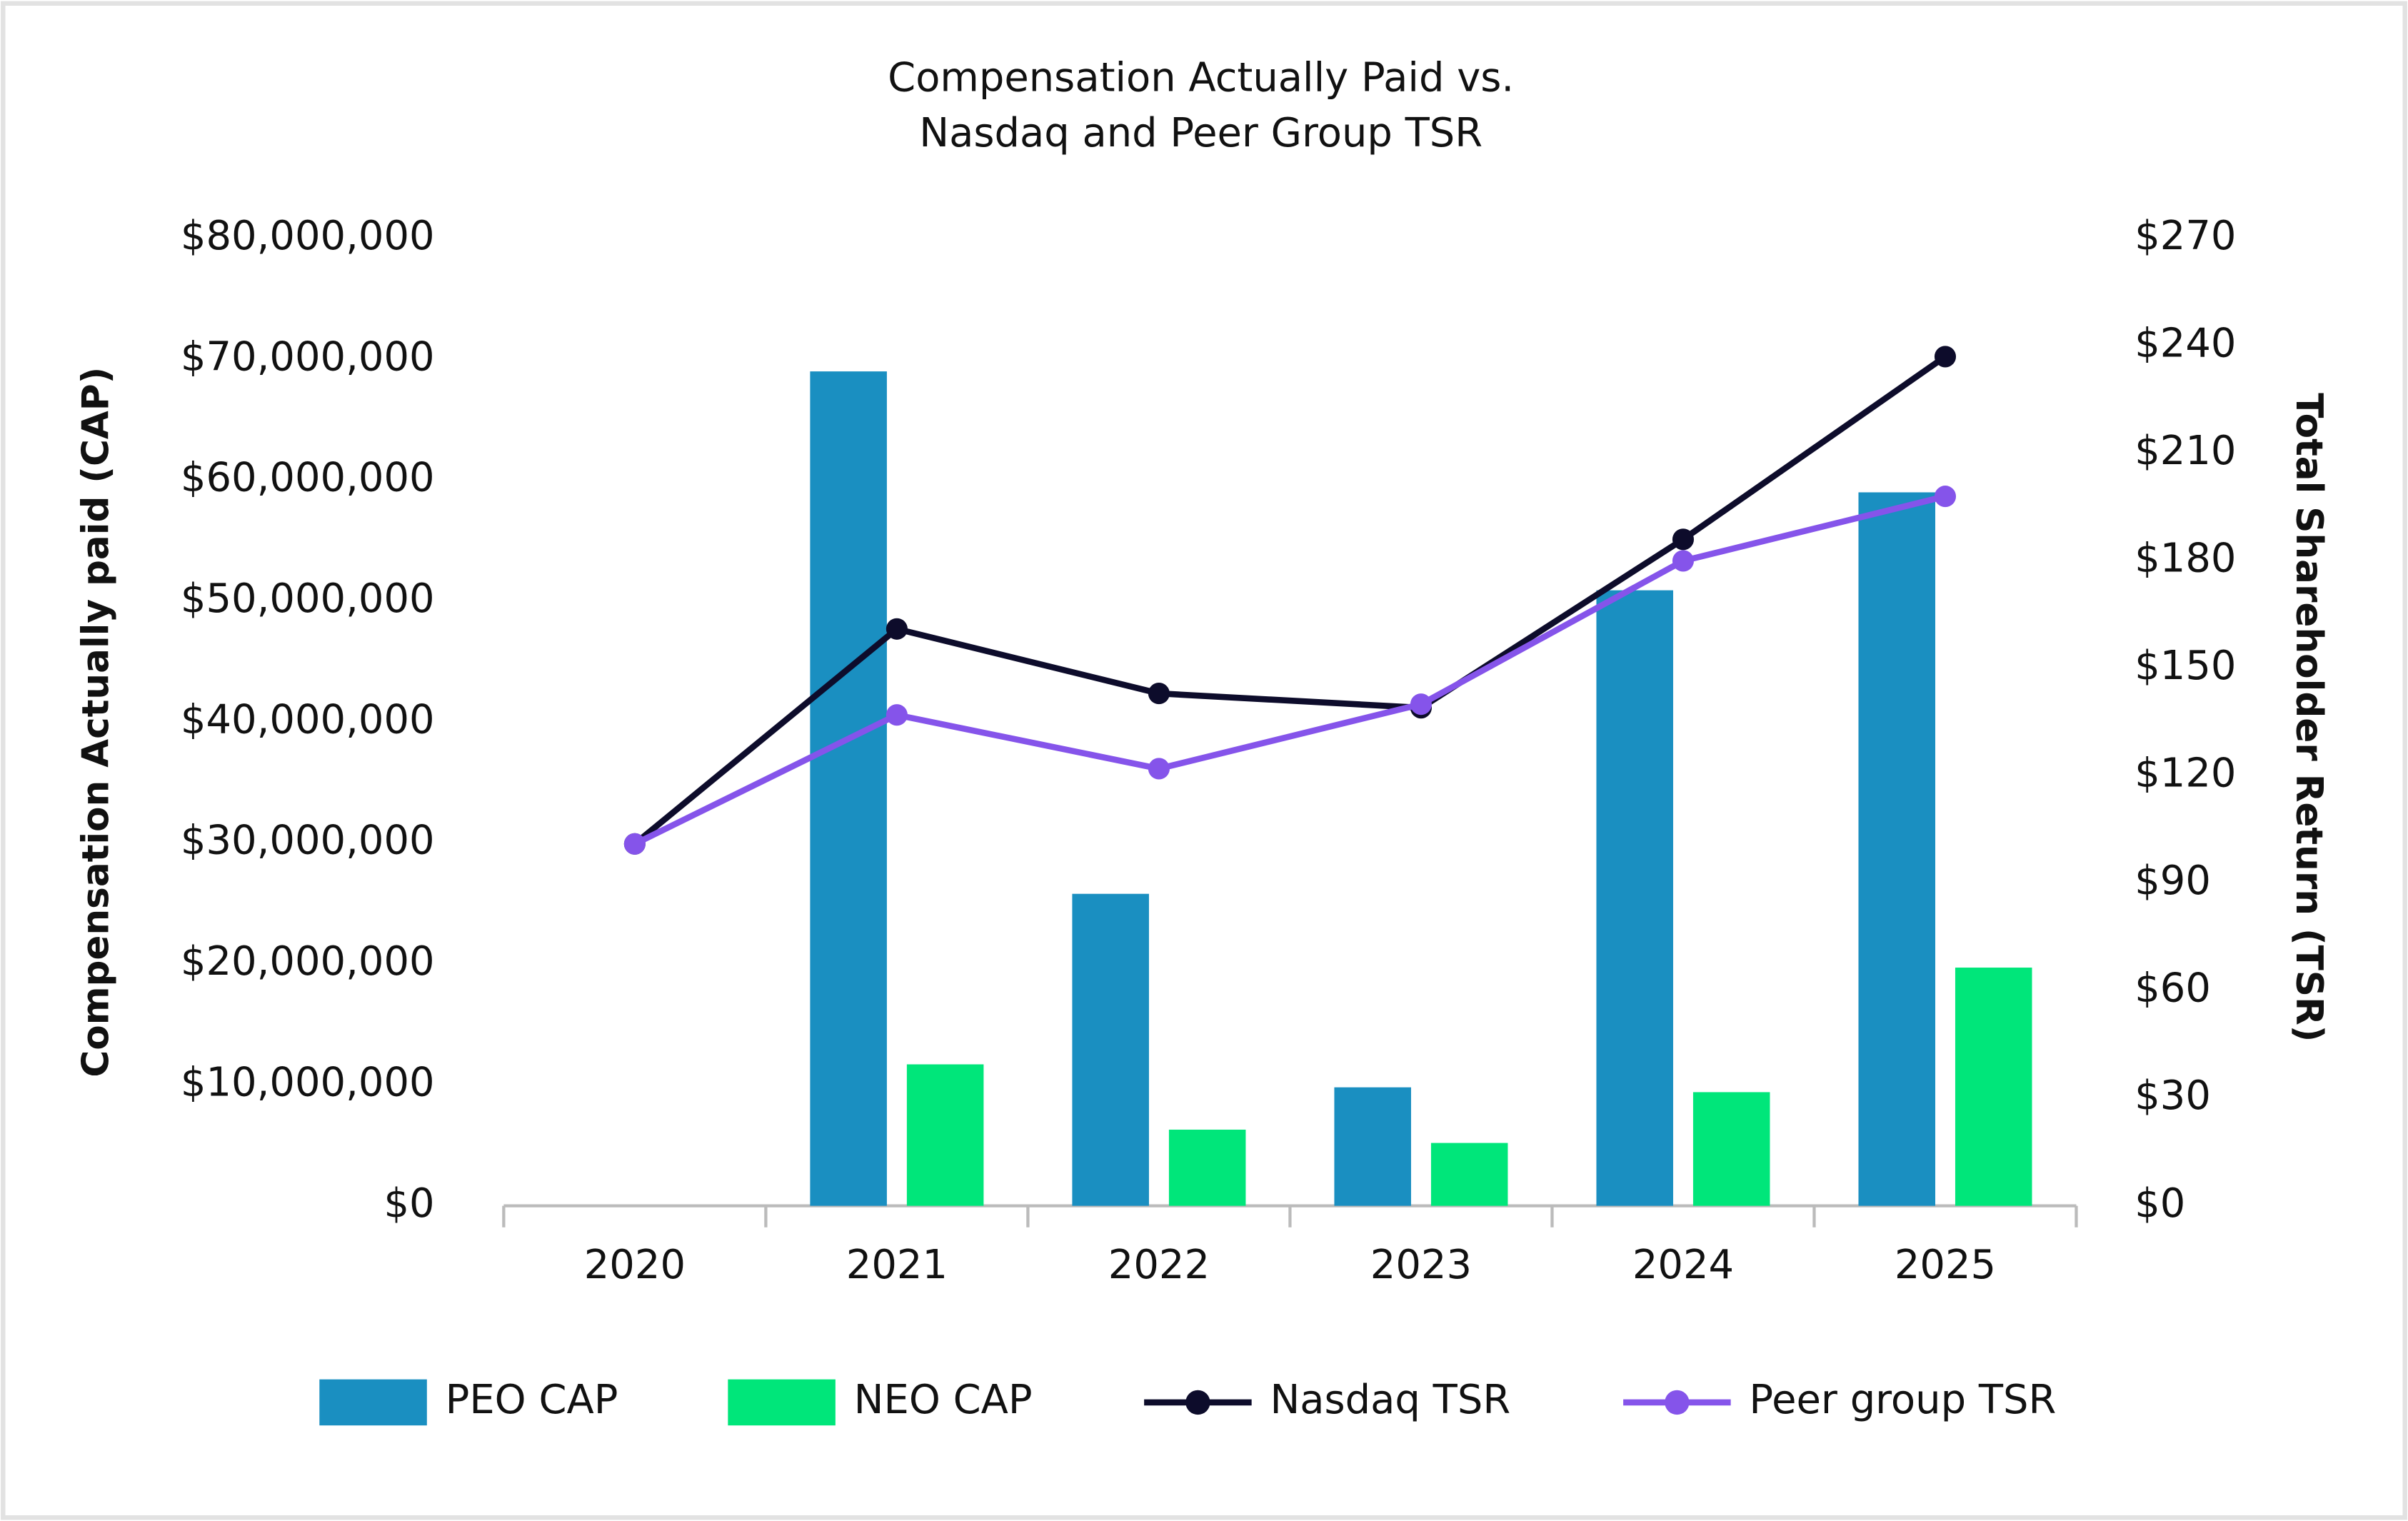  I want to click on y2-tick-label: $270, so click(2185, 236).